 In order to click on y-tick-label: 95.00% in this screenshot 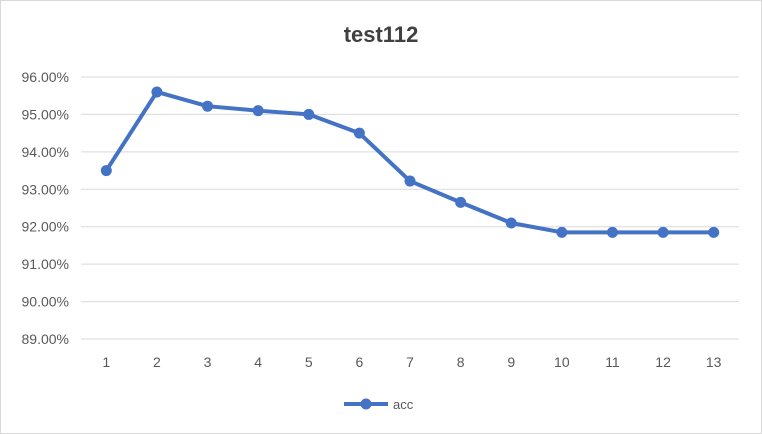, I will do `click(45, 114)`.